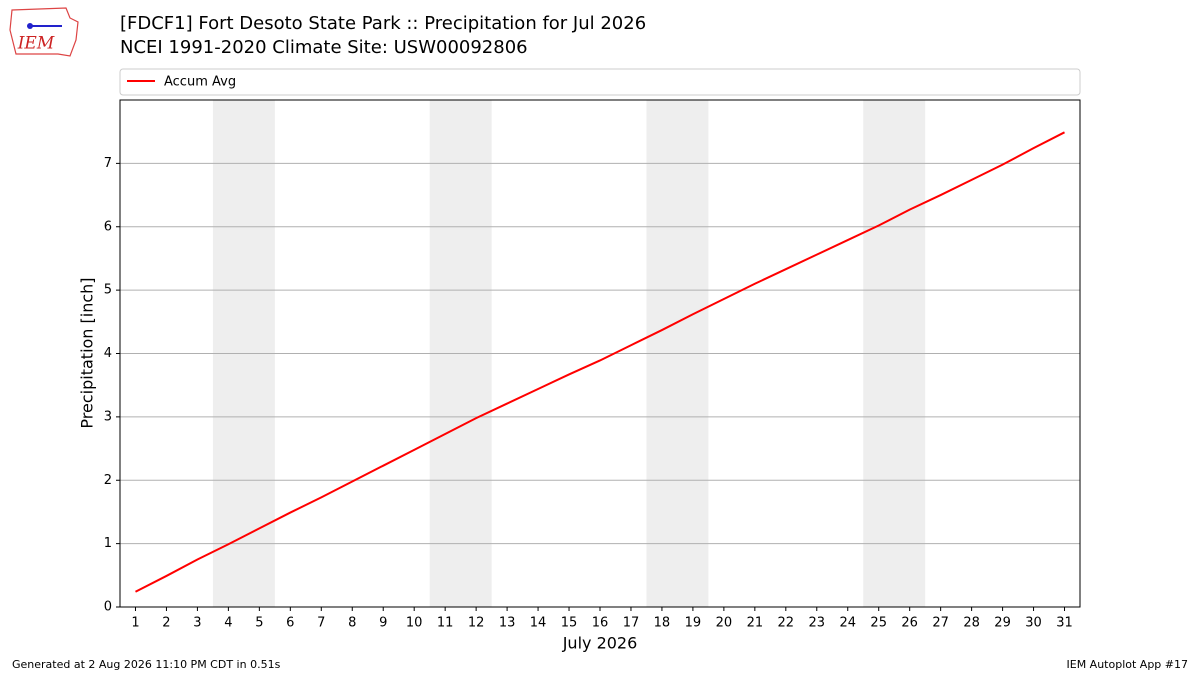 Image resolution: width=1200 pixels, height=675 pixels. Describe the element at coordinates (662, 623) in the screenshot. I see `x-tick-label: 18` at that location.